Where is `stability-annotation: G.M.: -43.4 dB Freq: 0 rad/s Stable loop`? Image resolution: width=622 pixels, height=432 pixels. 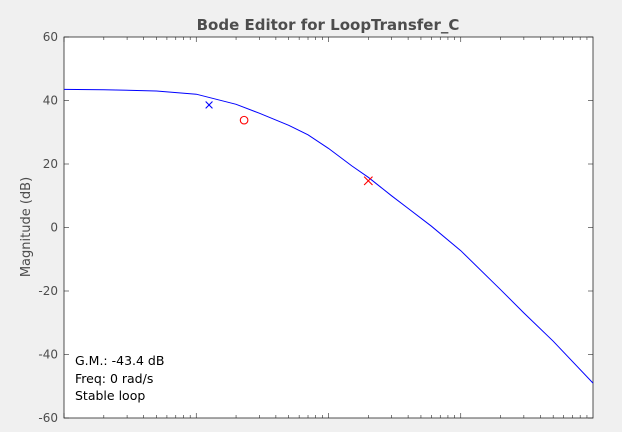
stability-annotation: G.M.: -43.4 dB Freq: 0 rad/s Stable loop is located at coordinates (119, 378).